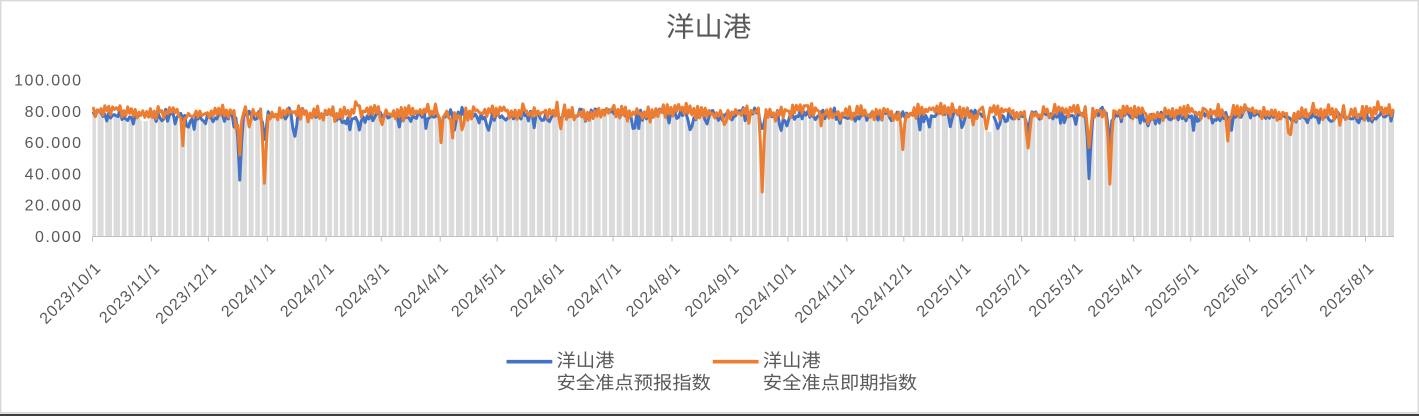 The height and width of the screenshot is (416, 1419). I want to click on svg-text: 100.000, so click(48, 81).